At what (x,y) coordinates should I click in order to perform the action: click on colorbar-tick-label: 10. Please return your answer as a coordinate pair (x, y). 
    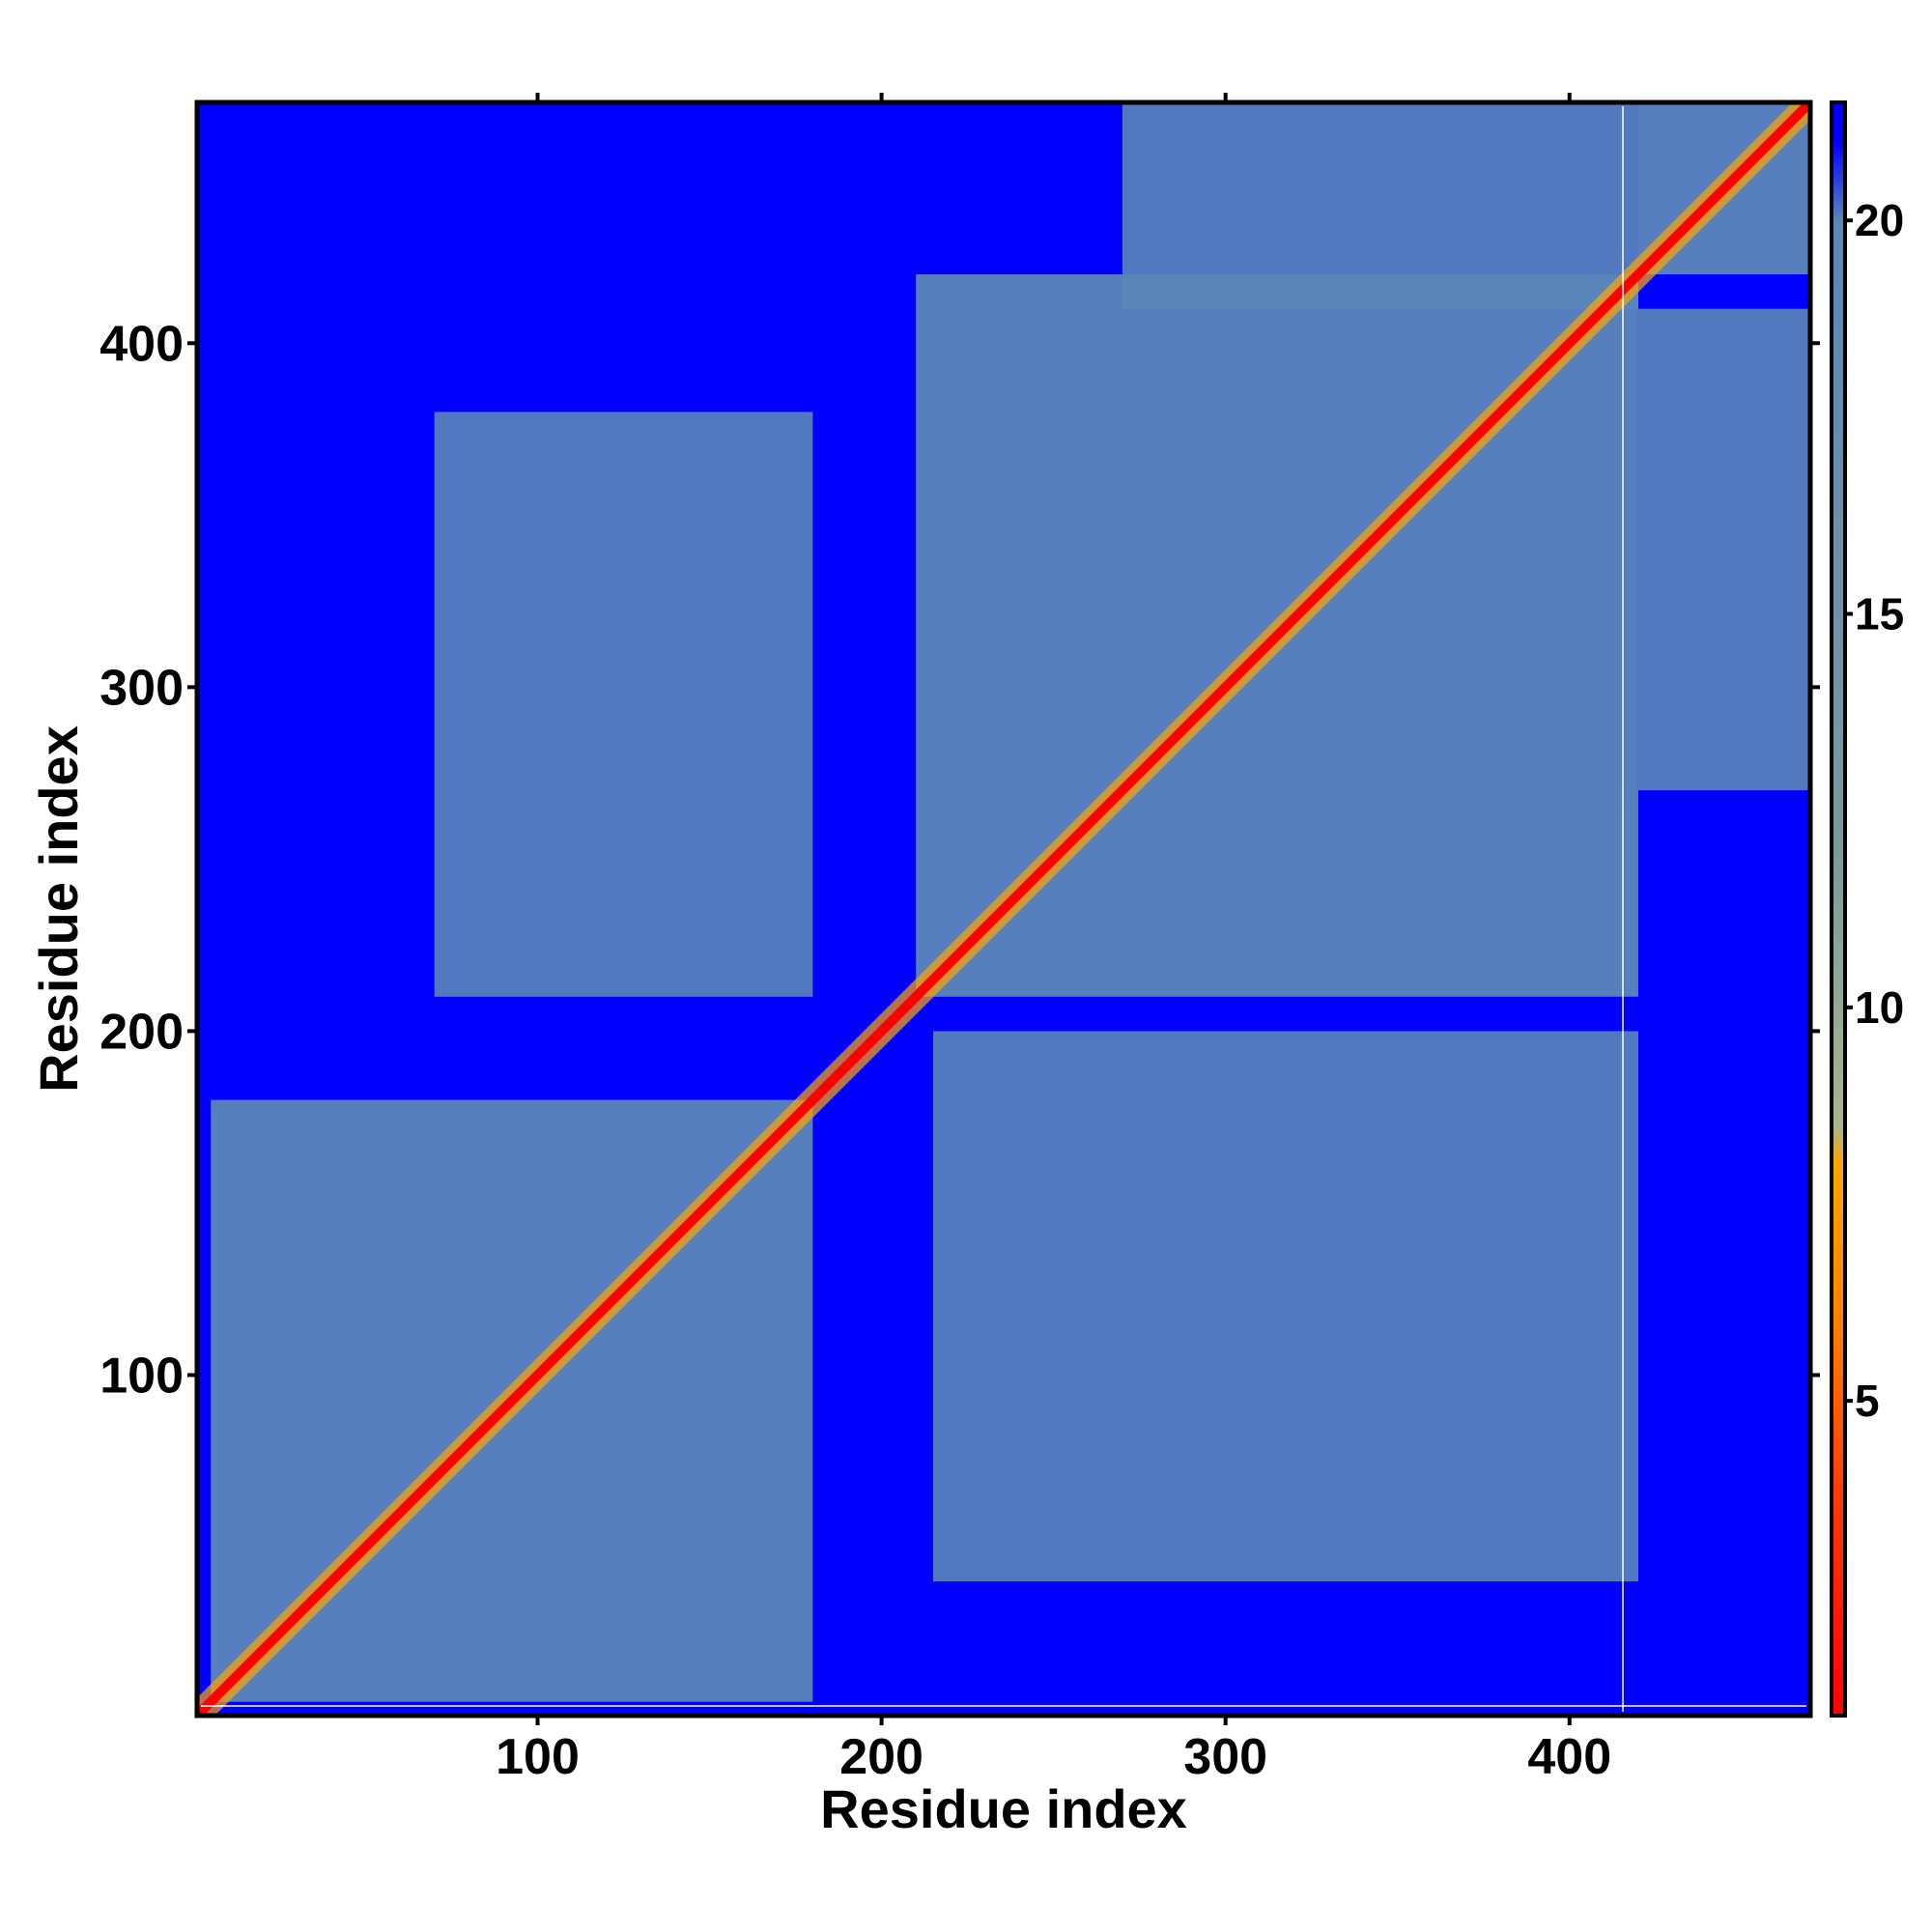
    Looking at the image, I should click on (1879, 1008).